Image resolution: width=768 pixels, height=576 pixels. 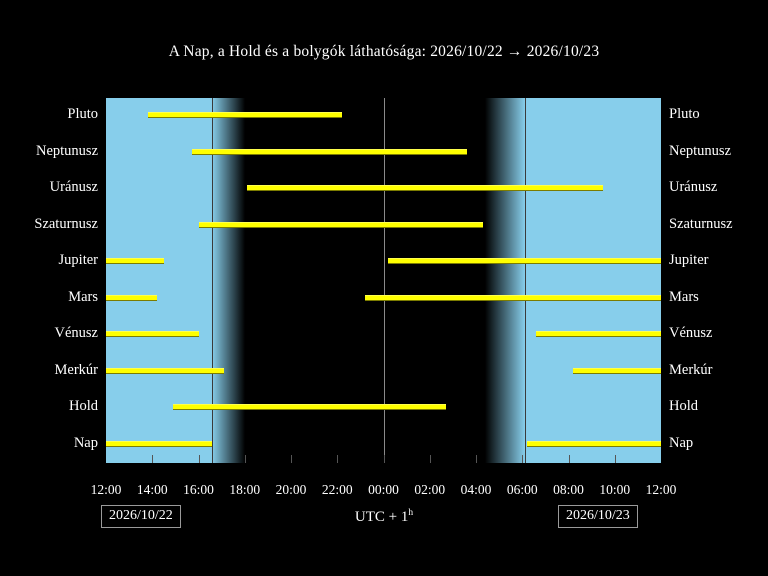 What do you see at coordinates (76, 369) in the screenshot?
I see `row-label-left-merkúr: Merkúr` at bounding box center [76, 369].